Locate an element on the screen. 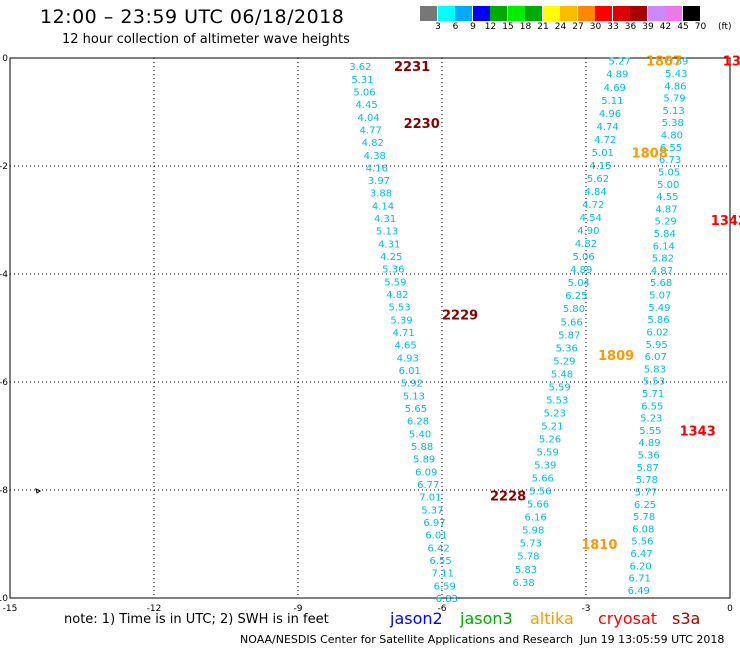 The image size is (740, 650). swh-value: 4.96 is located at coordinates (610, 114).